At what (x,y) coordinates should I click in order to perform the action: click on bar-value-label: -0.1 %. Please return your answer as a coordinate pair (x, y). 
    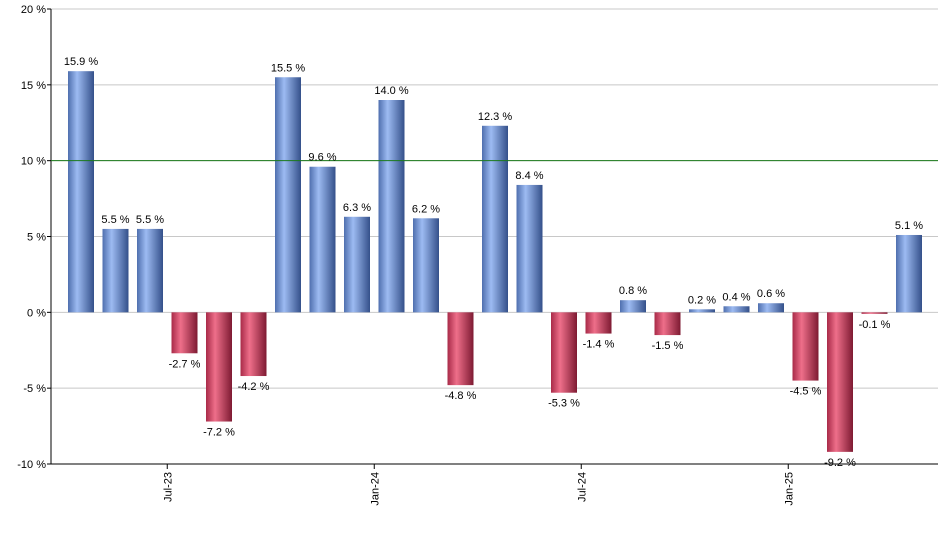
    Looking at the image, I should click on (875, 325).